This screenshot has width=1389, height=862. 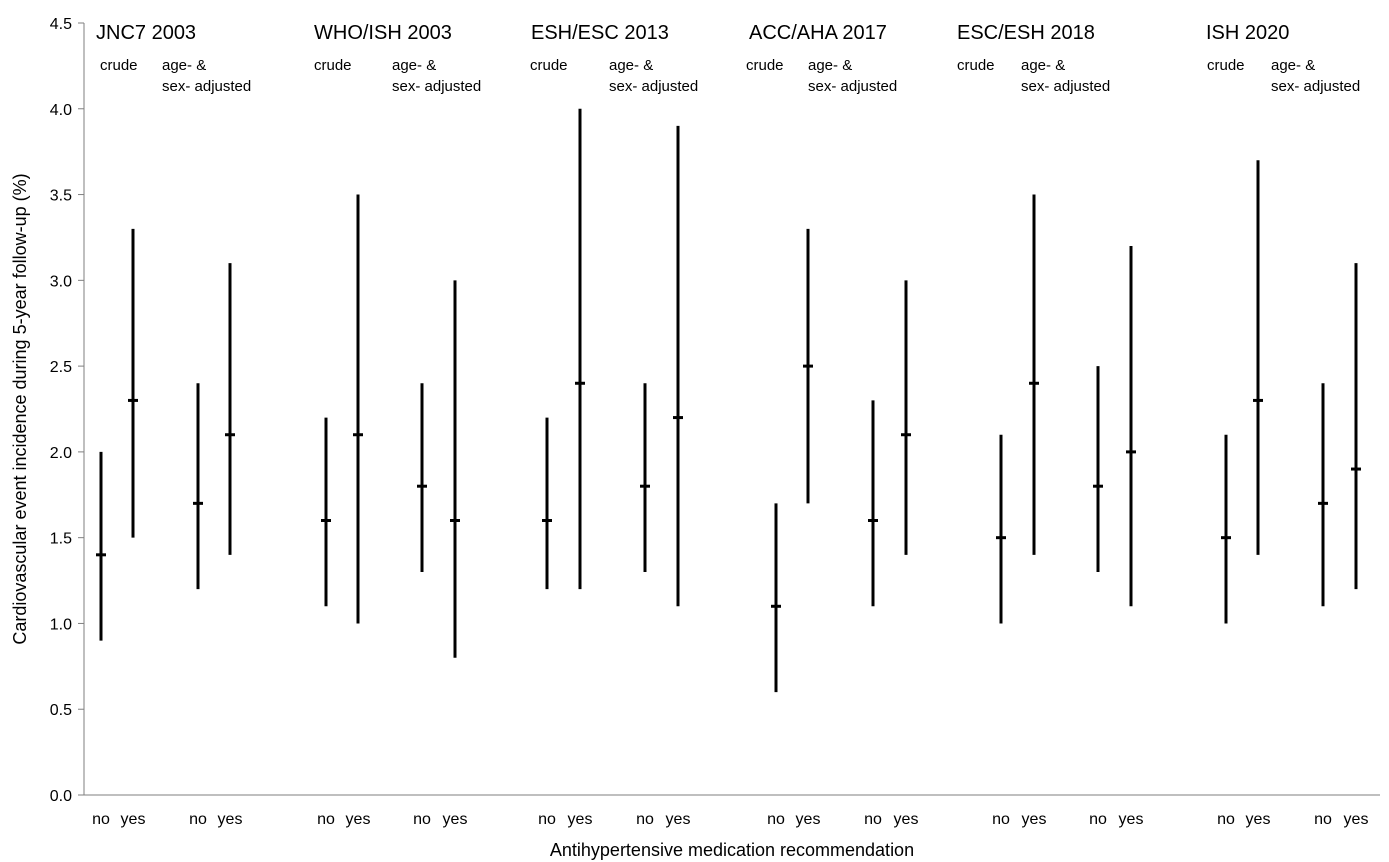 I want to click on guideline-title: ACC/AHA 2017, so click(x=818, y=33).